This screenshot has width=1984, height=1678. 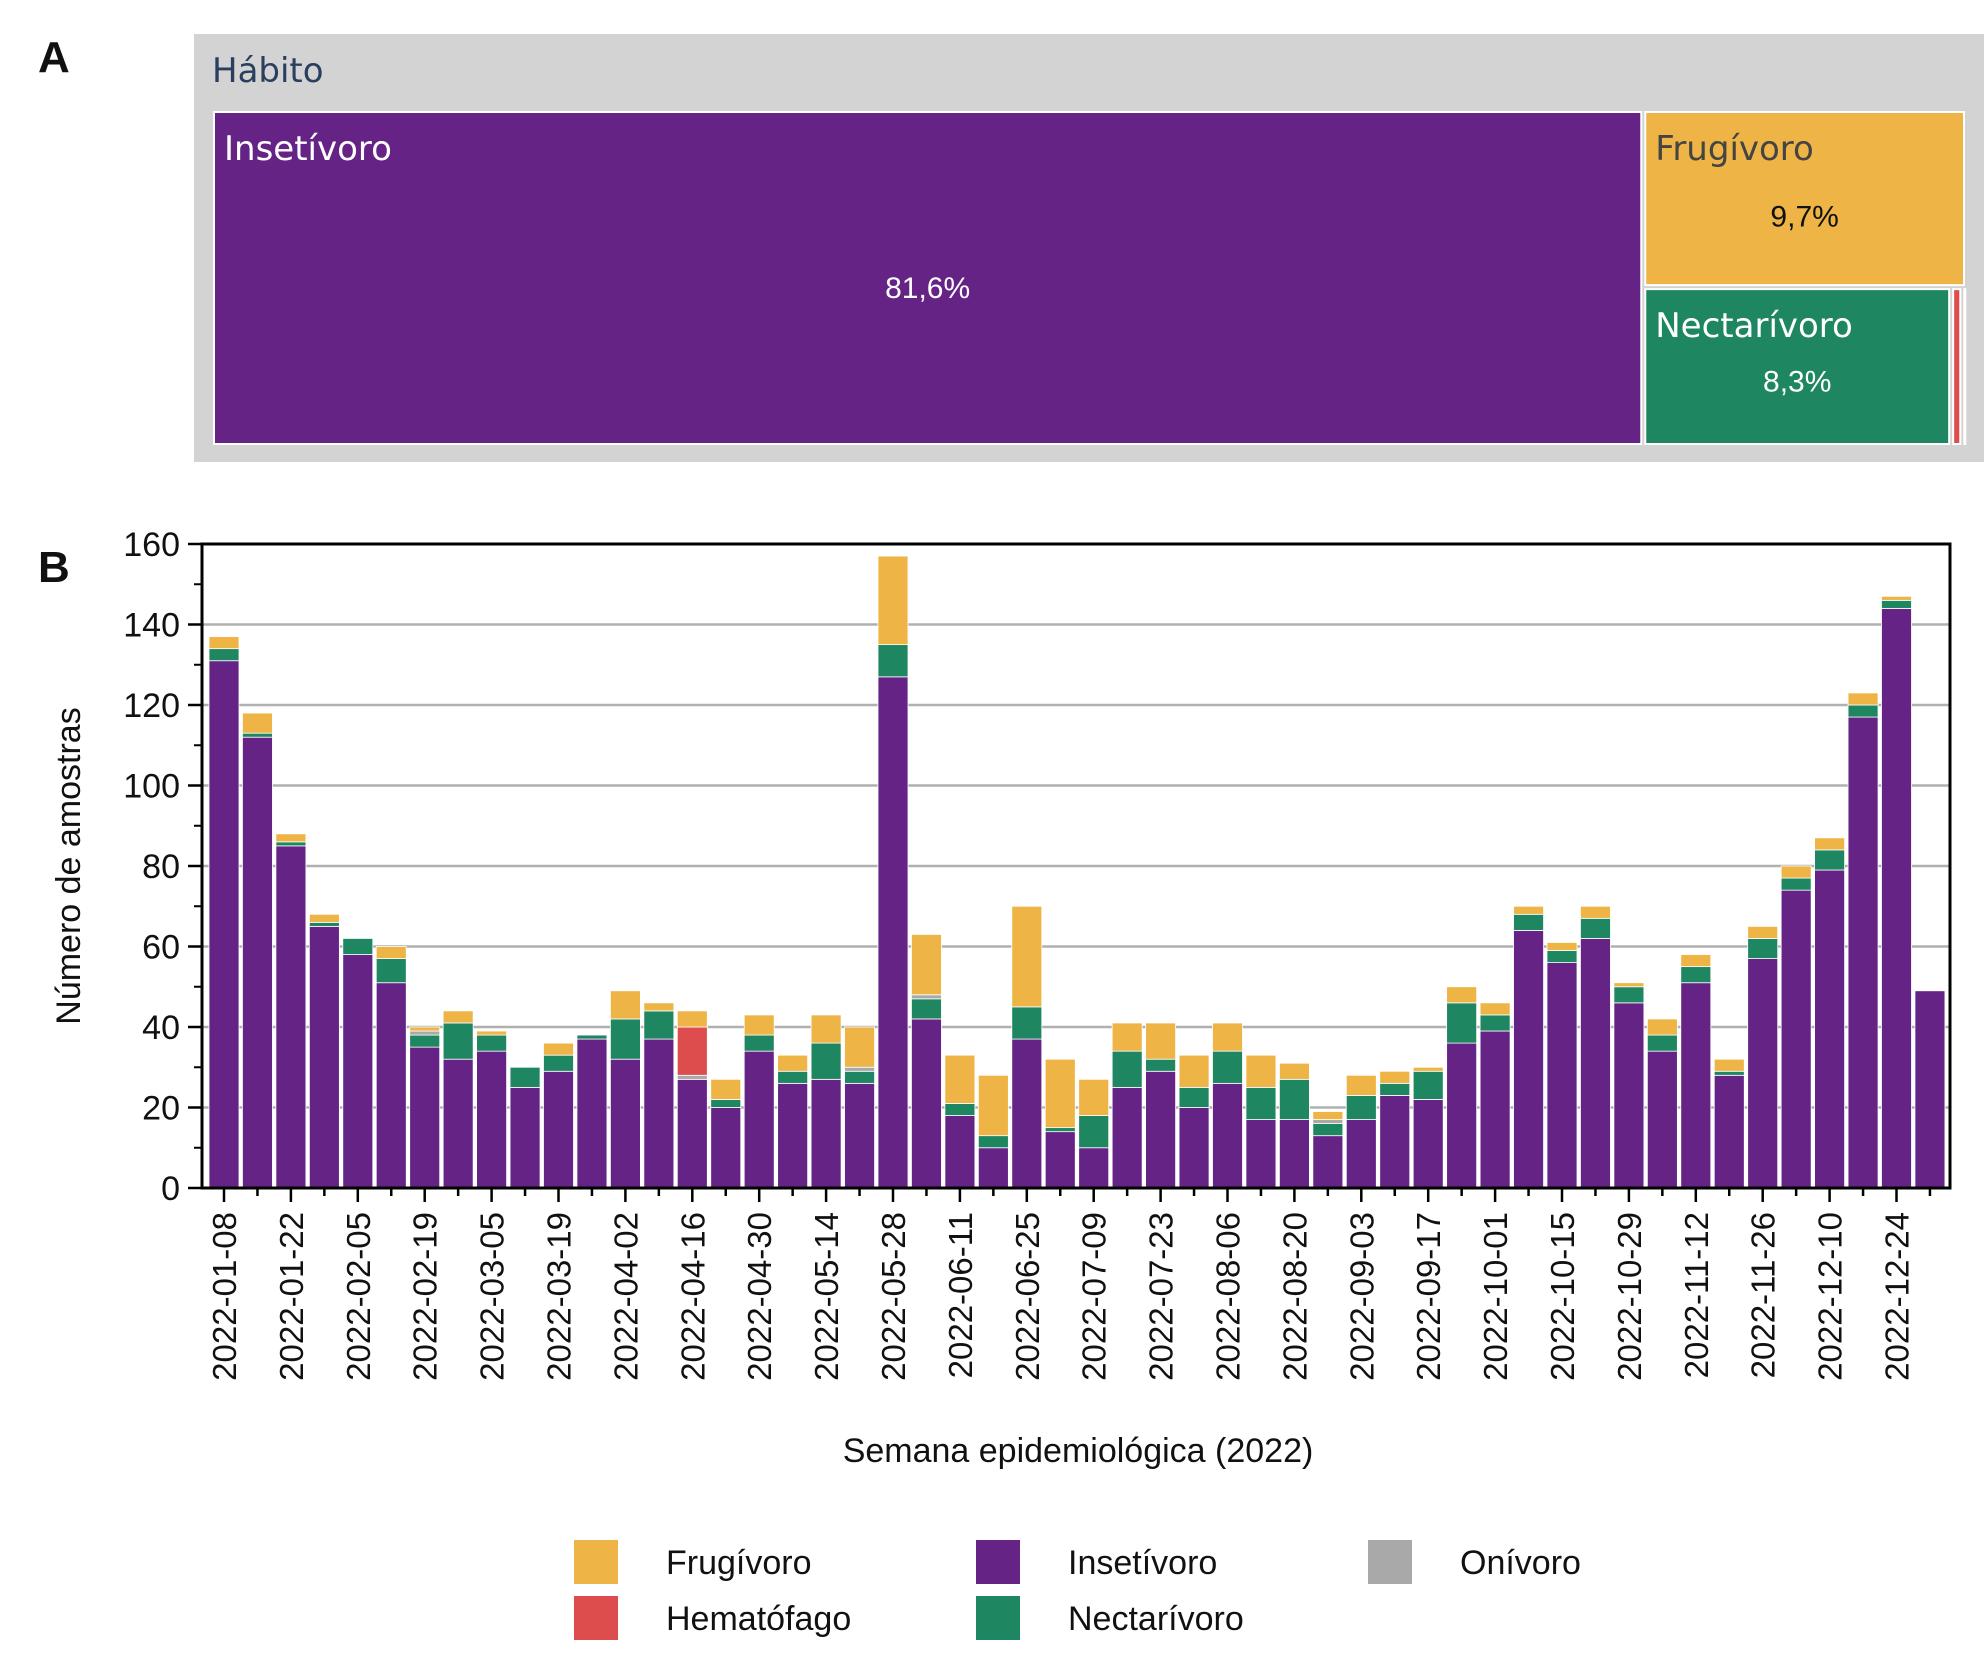 I want to click on y-tick-label: 160, so click(x=151, y=545).